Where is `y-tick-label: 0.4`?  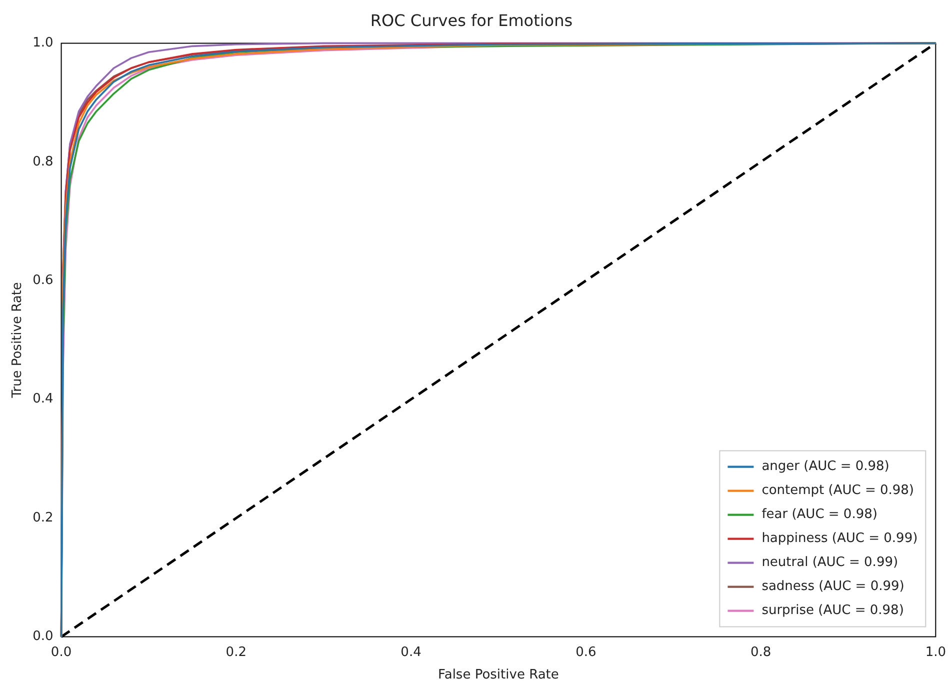 y-tick-label: 0.4 is located at coordinates (43, 399).